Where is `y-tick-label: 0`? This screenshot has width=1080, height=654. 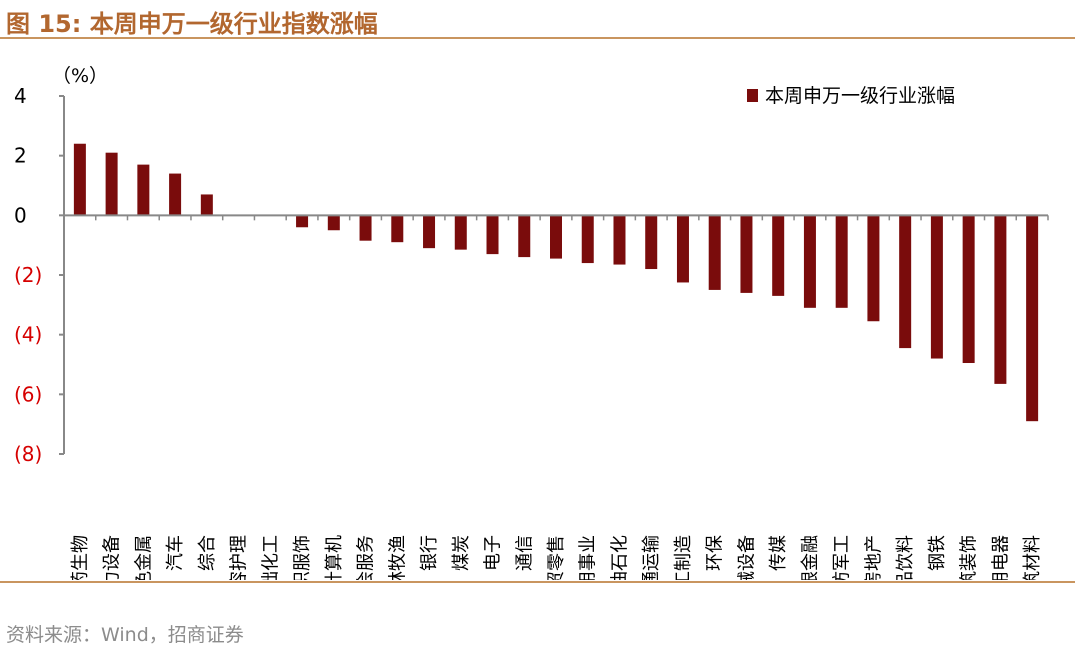
y-tick-label: 0 is located at coordinates (20, 215).